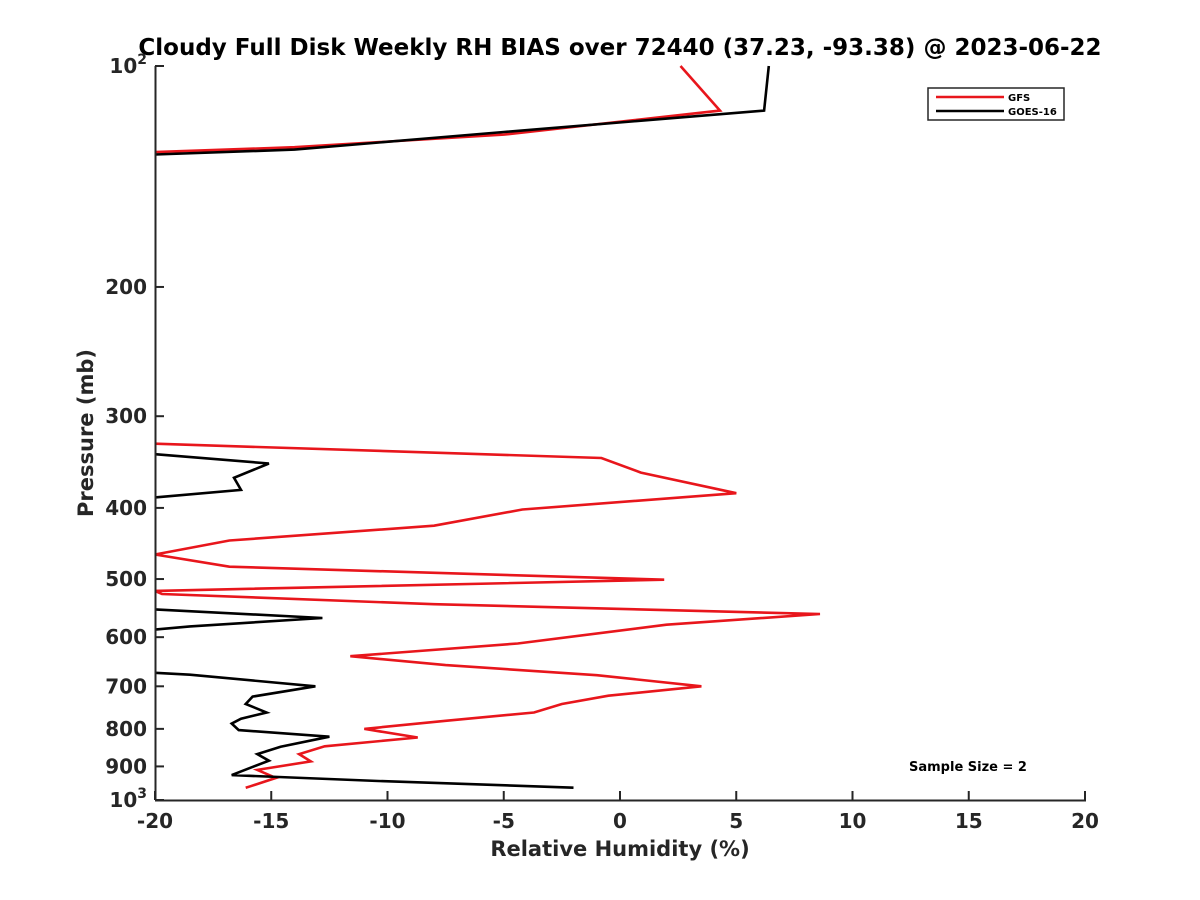 This screenshot has width=1200, height=900. Describe the element at coordinates (620, 821) in the screenshot. I see `x-tick-label: 0` at that location.